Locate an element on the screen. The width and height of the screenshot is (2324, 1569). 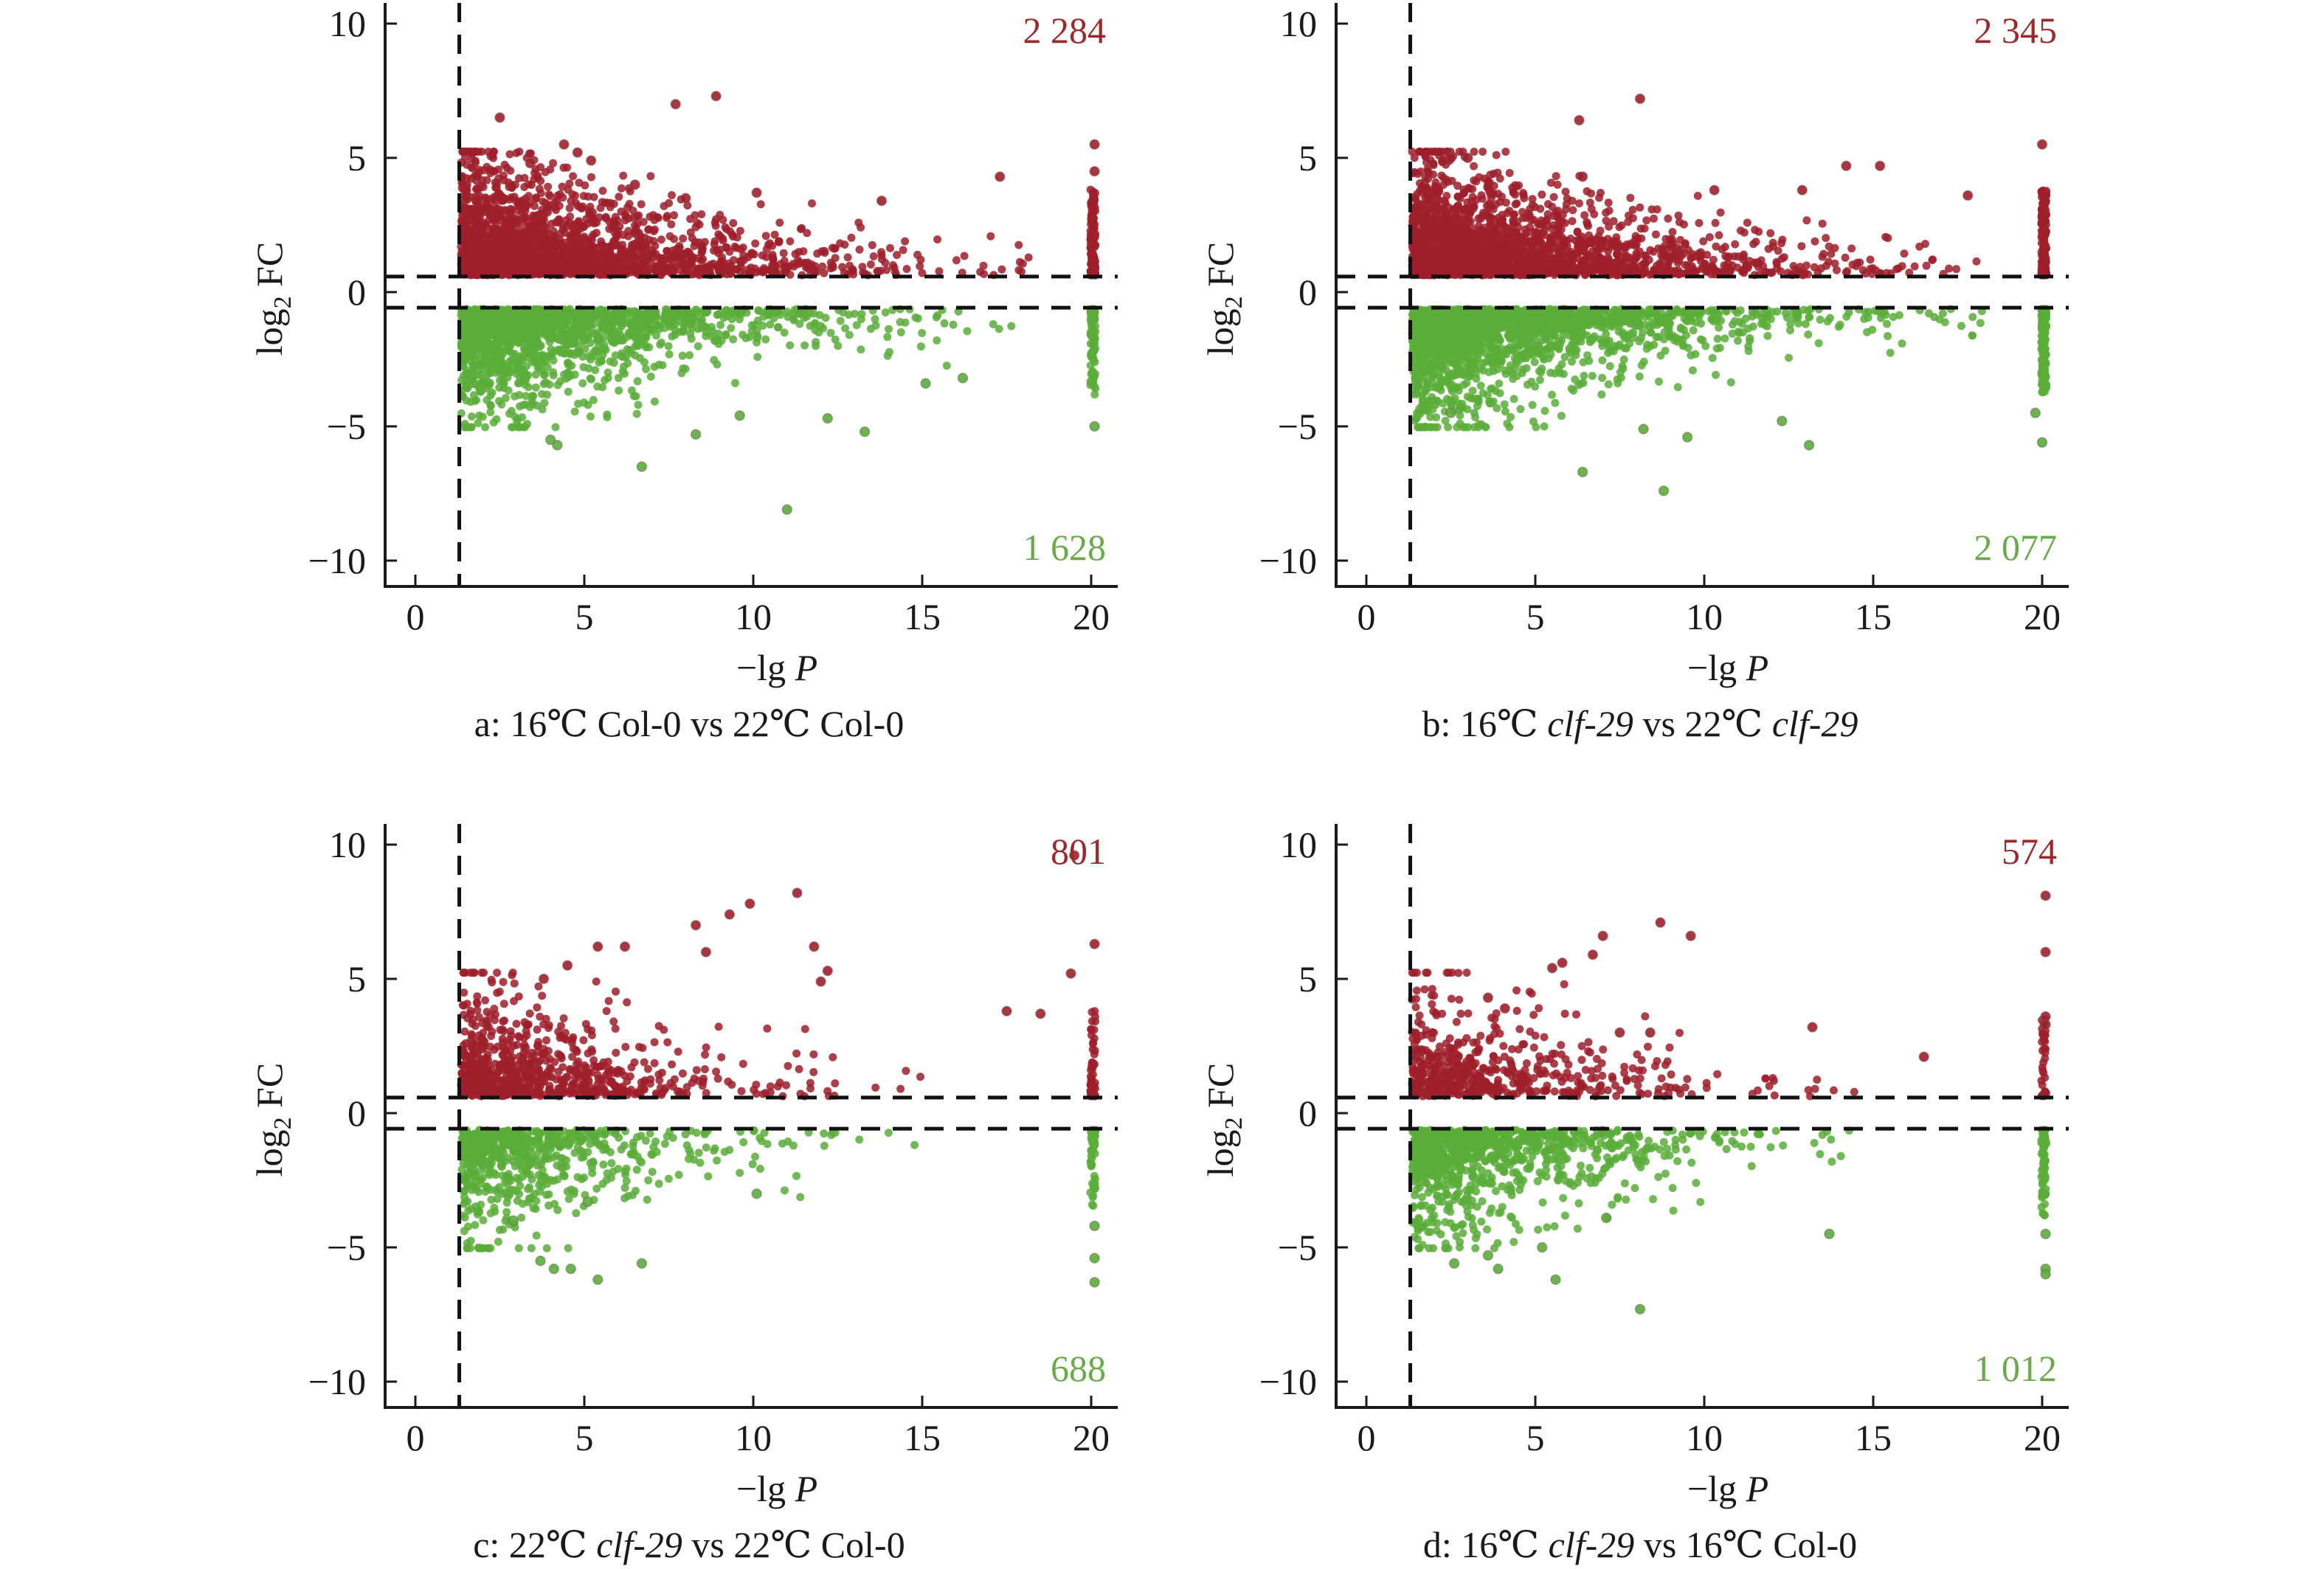
series-up-regulated is located at coordinates (778, 185).